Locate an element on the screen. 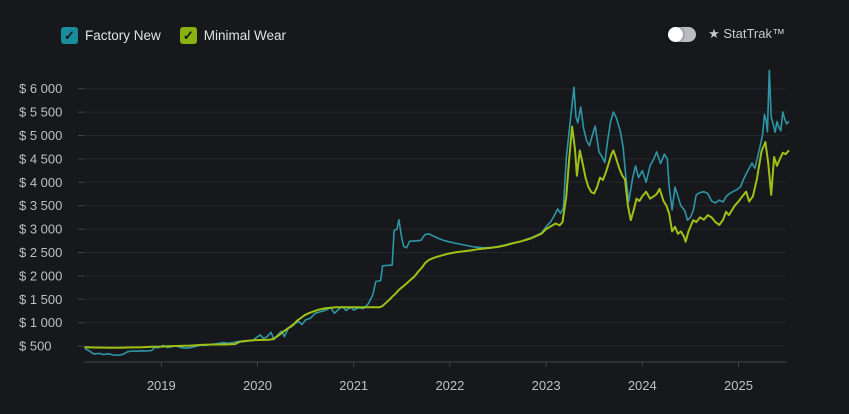 The image size is (849, 414). stattrak-toggle is located at coordinates (682, 34).